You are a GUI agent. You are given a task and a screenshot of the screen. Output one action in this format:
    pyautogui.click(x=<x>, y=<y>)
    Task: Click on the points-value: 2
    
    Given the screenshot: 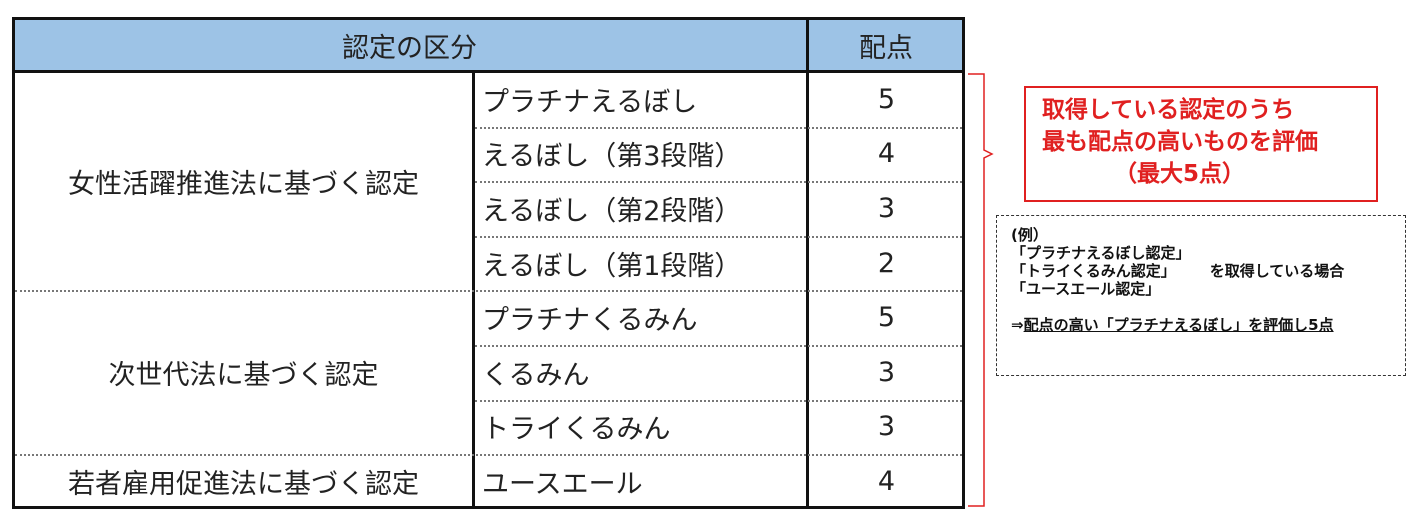 What is the action you would take?
    pyautogui.click(x=886, y=263)
    